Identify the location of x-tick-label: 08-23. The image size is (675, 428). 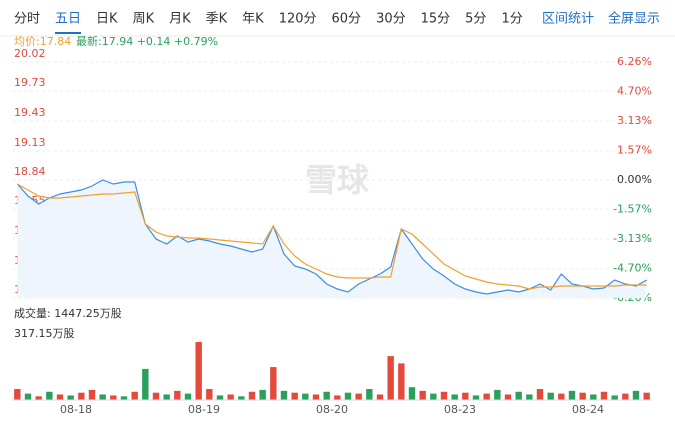
(460, 409).